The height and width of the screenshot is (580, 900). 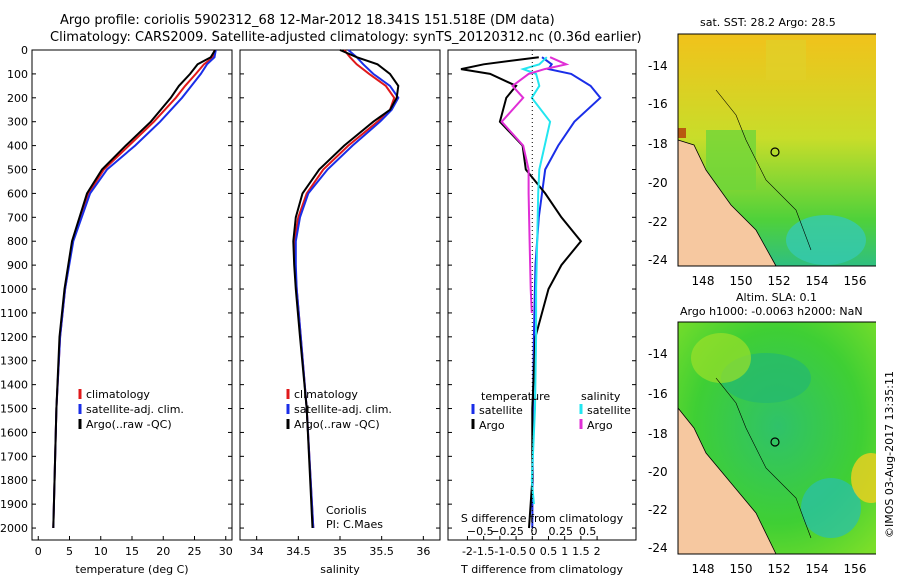 I want to click on sst-xtick: 156, so click(x=855, y=281).